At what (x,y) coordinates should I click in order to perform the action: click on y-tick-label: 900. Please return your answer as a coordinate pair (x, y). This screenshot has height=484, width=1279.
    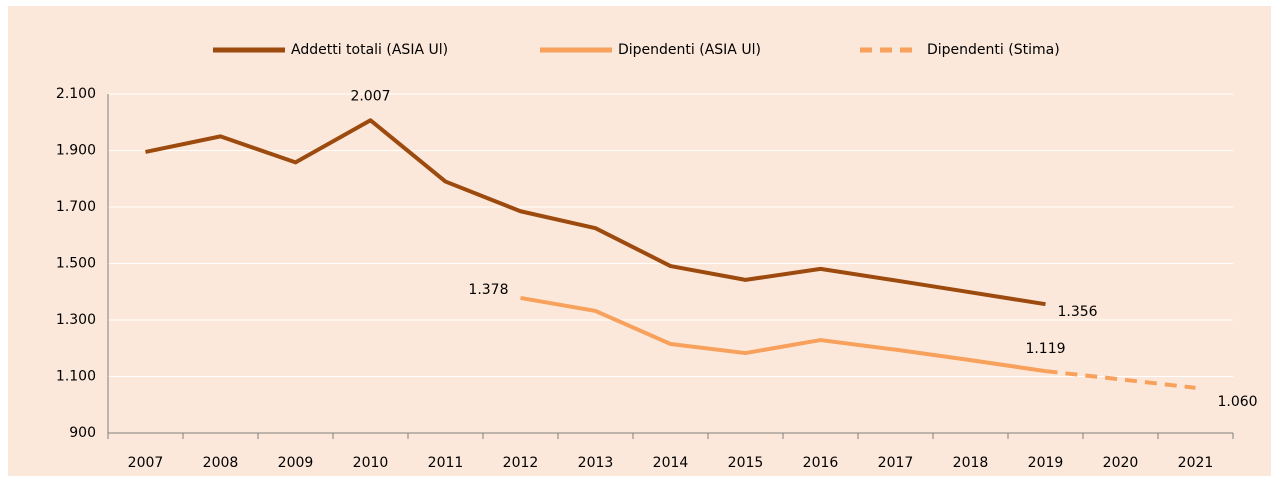
    Looking at the image, I should click on (82, 433).